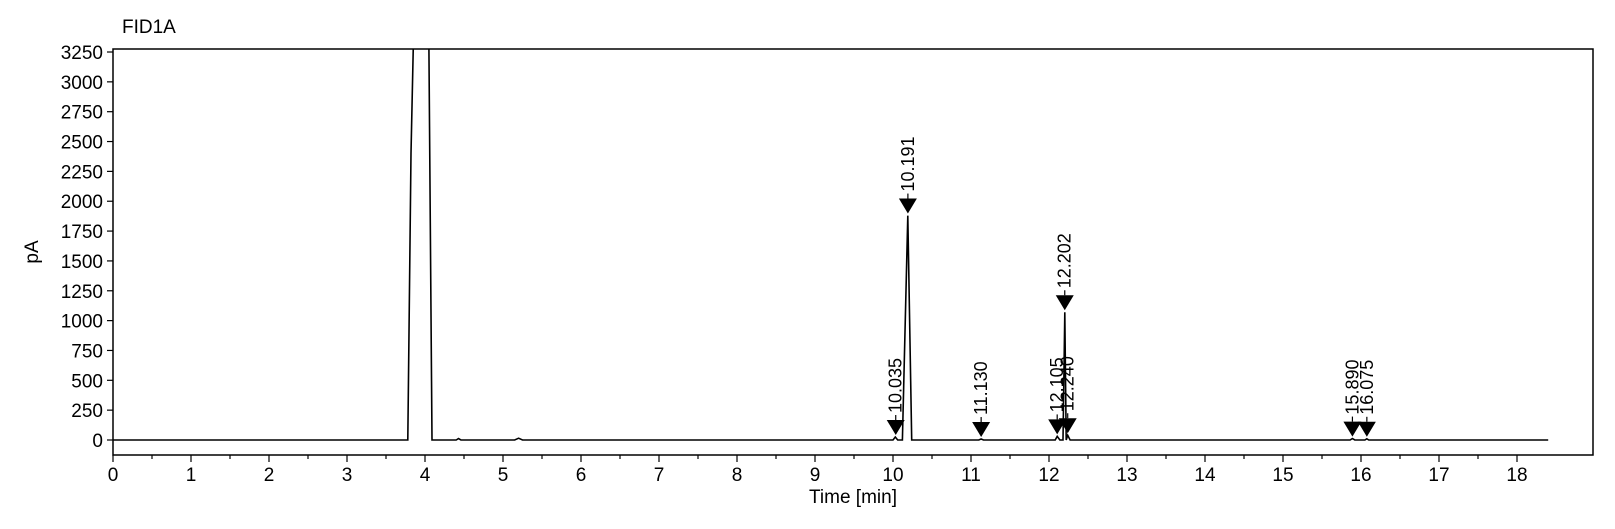 This screenshot has width=1615, height=529. What do you see at coordinates (503, 475) in the screenshot?
I see `x-tick-label: 5` at bounding box center [503, 475].